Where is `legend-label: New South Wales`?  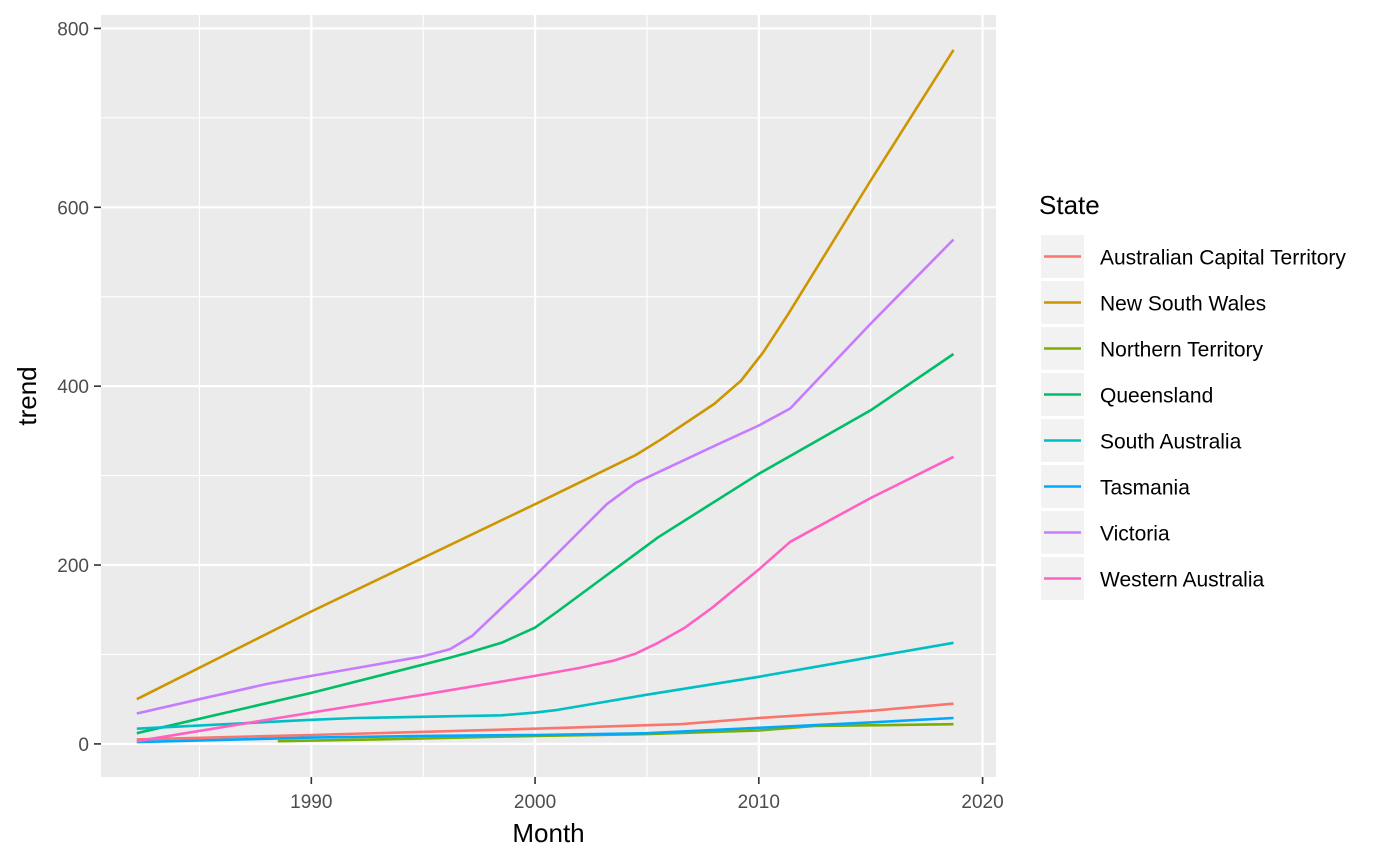
legend-label: New South Wales is located at coordinates (1183, 304).